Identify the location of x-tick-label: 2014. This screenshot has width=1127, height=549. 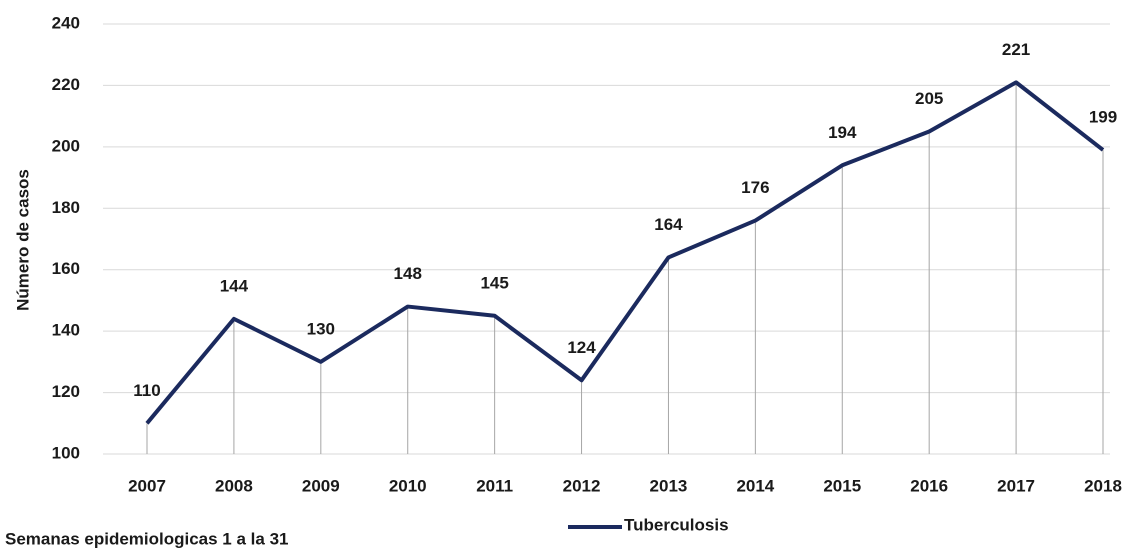
(755, 485).